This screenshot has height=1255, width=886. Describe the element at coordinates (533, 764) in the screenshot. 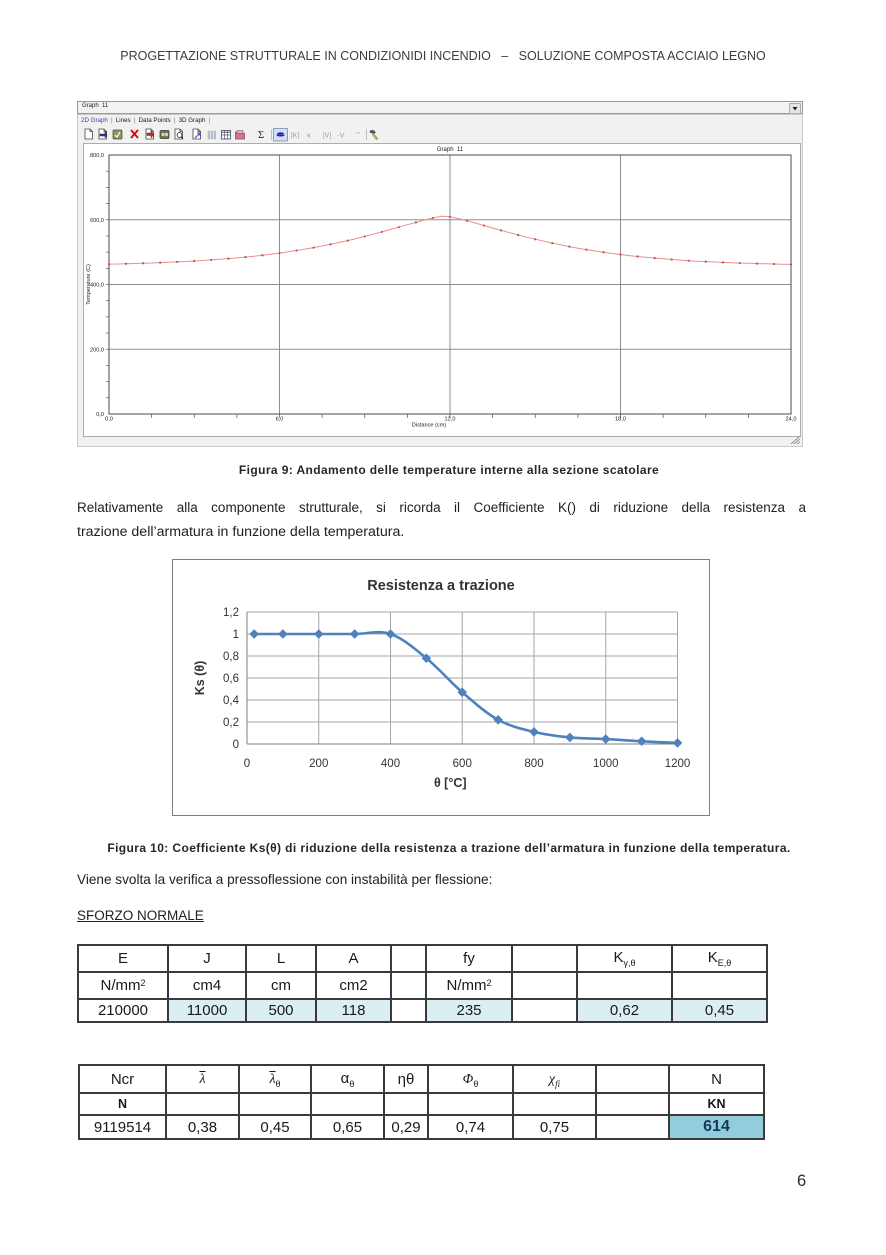

I see `svg-text: 800` at that location.